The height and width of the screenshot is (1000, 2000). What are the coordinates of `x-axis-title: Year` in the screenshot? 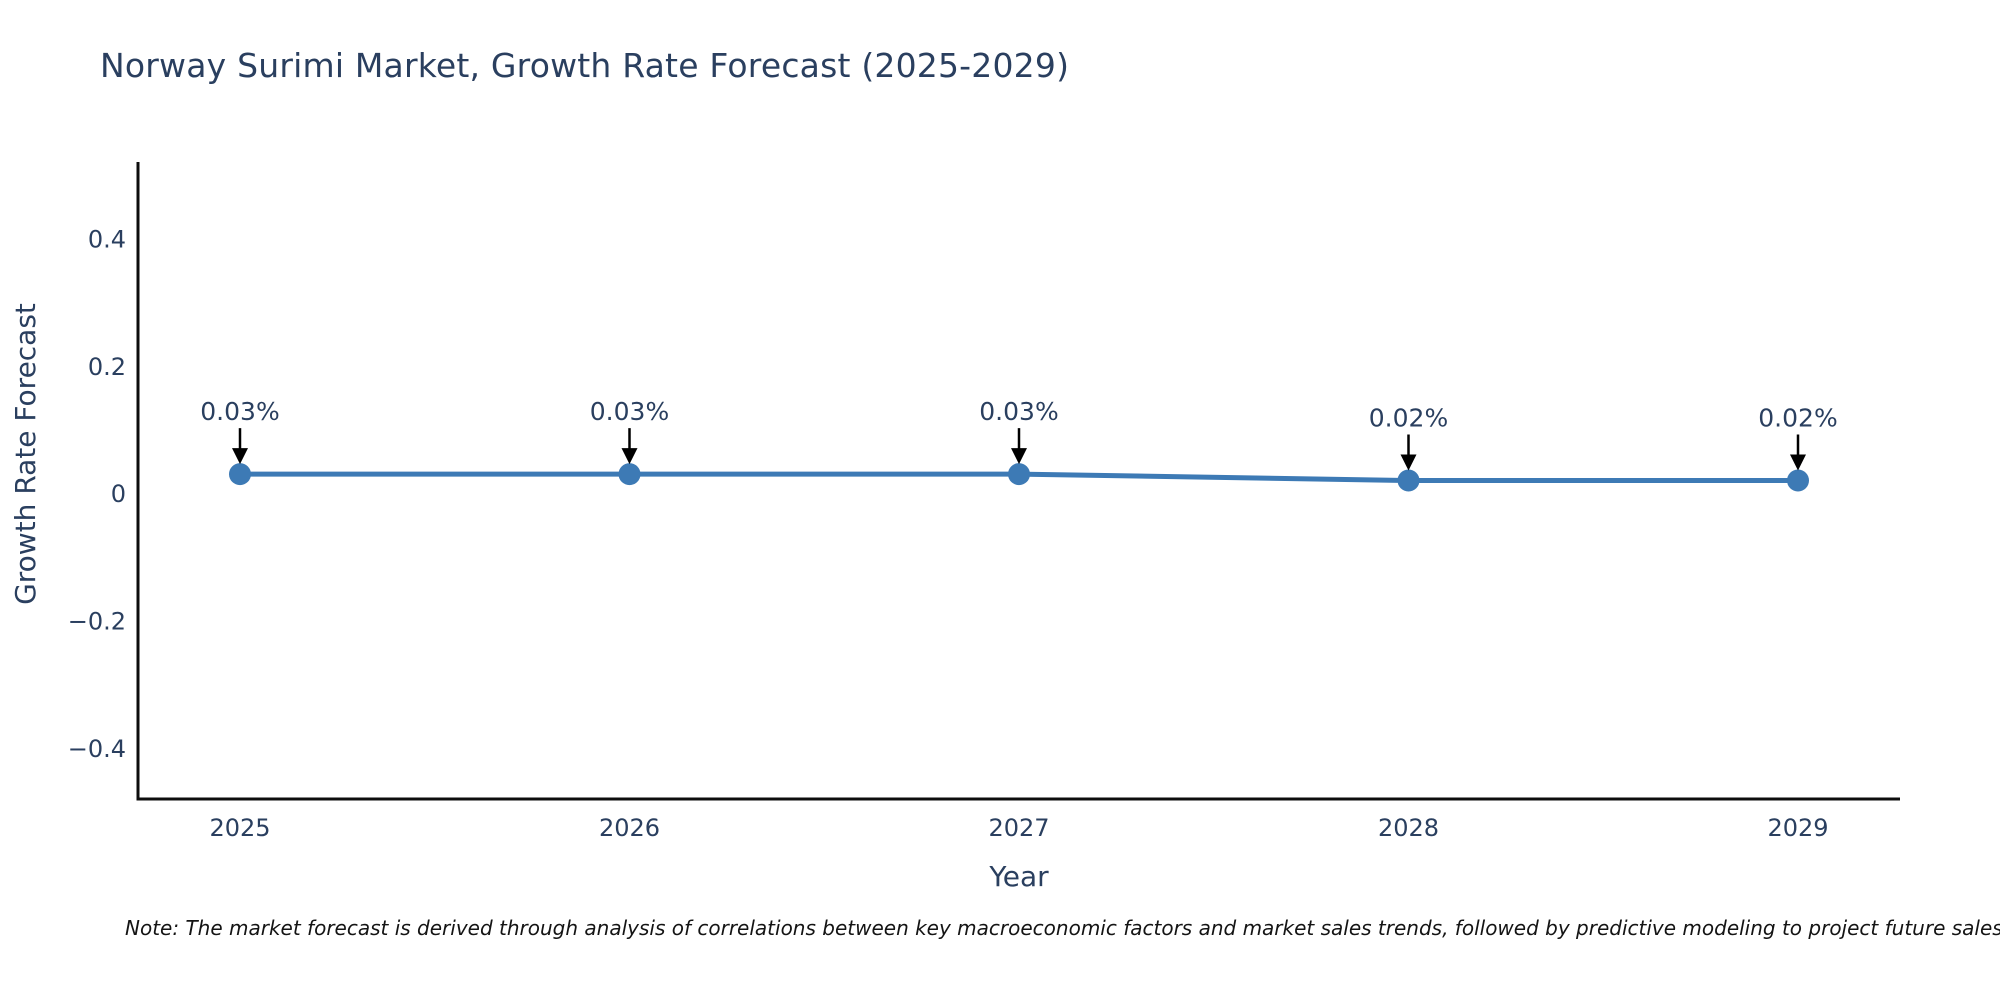 It's located at (1019, 876).